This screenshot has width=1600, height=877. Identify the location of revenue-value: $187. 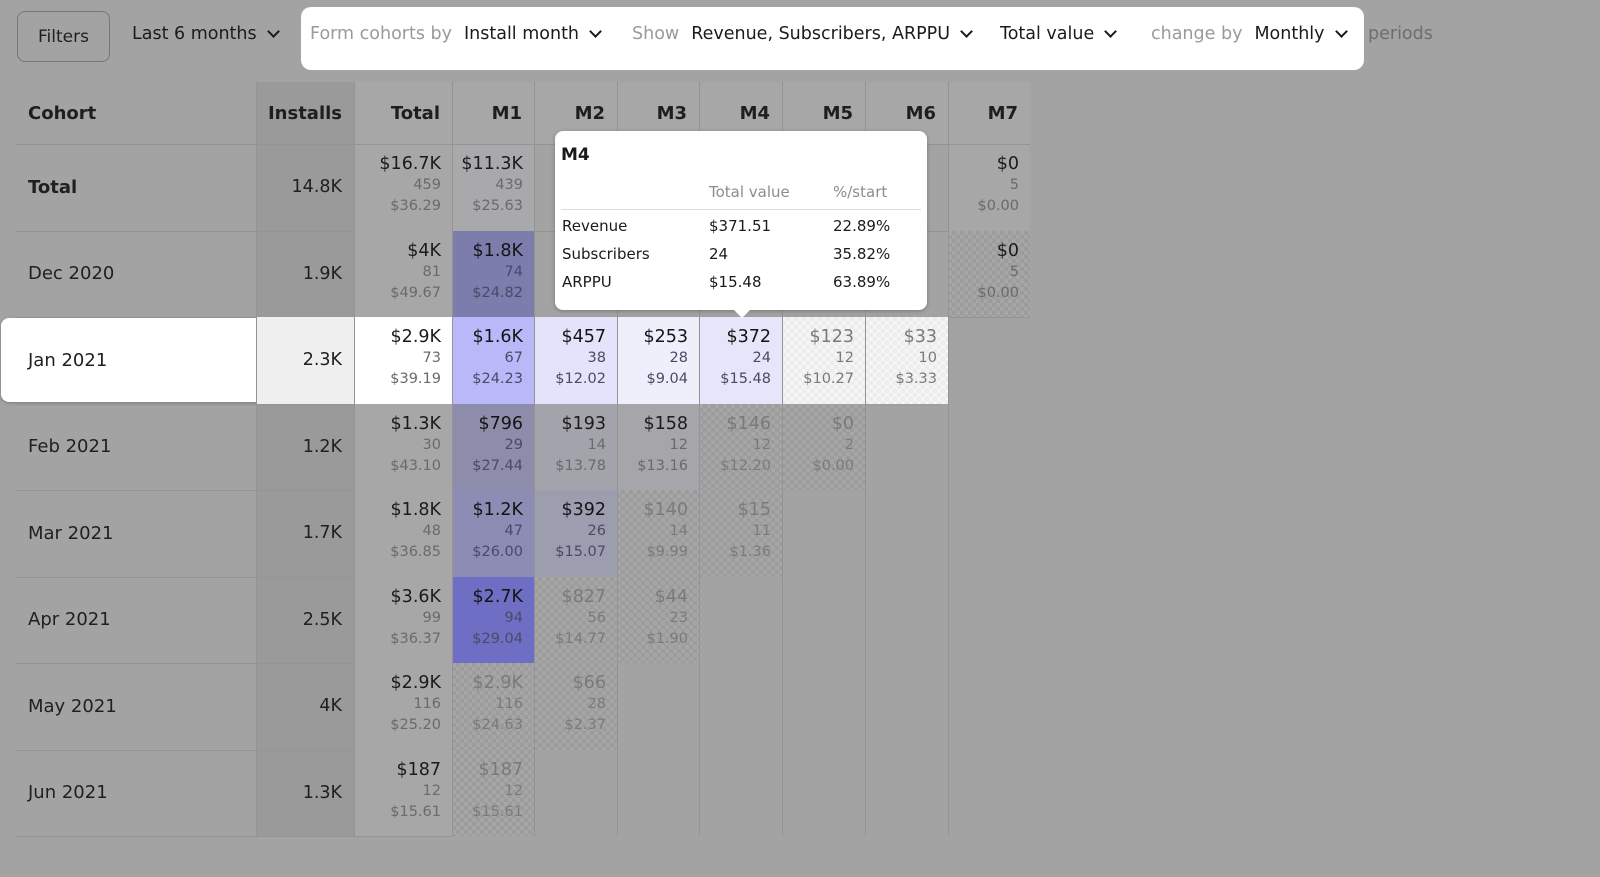
(500, 769).